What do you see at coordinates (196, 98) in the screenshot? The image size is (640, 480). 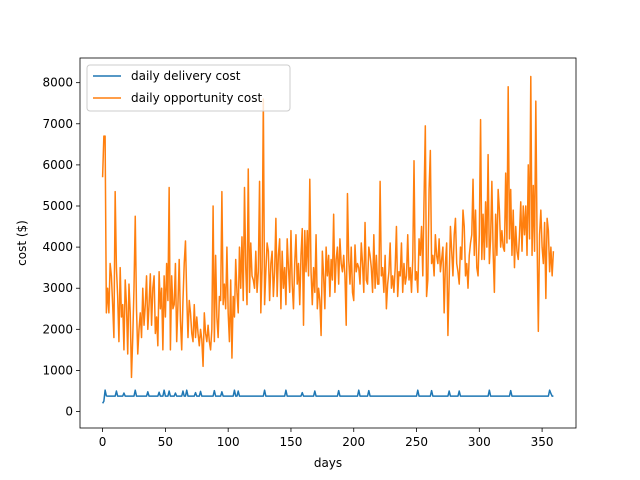 I see `legend-label-opportunity: daily opportunity cost` at bounding box center [196, 98].